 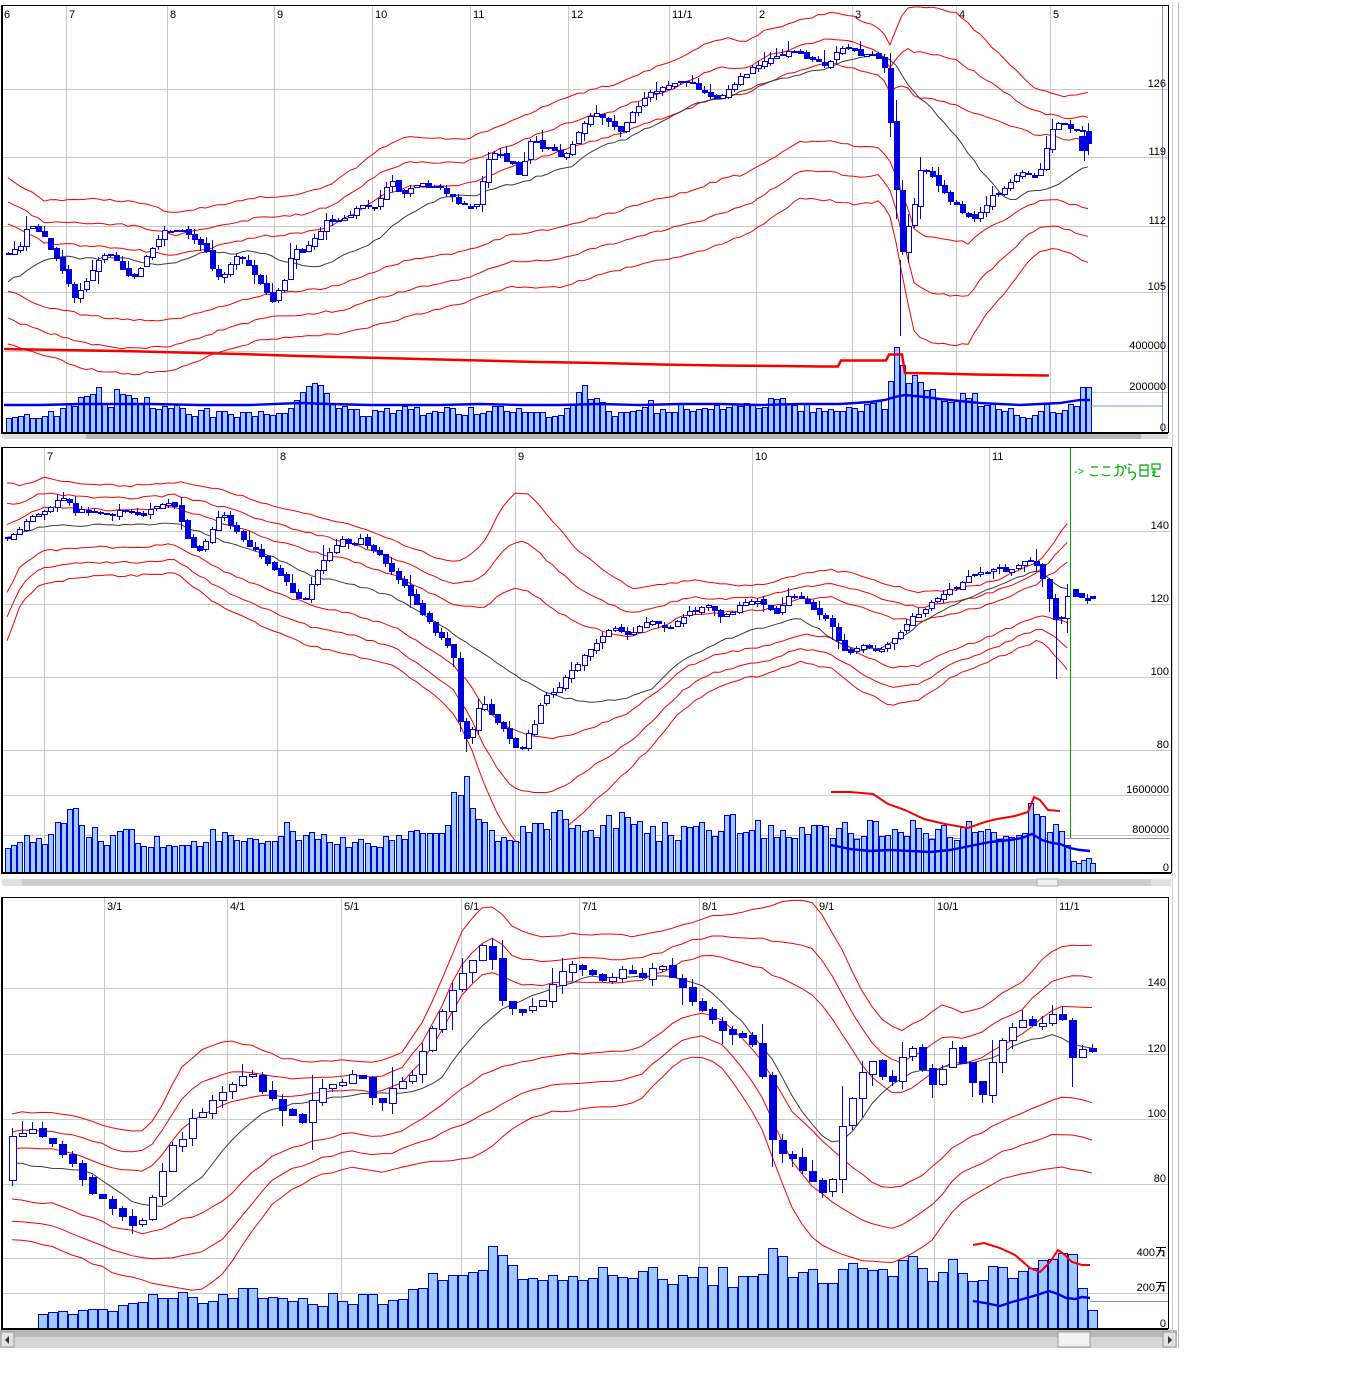 I want to click on svg-text: 5/1, so click(x=351, y=907).